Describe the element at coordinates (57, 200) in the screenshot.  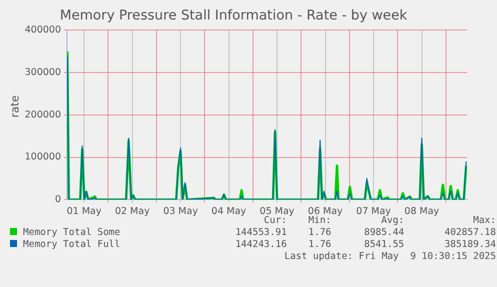
I see `y-tick-label: 0` at that location.